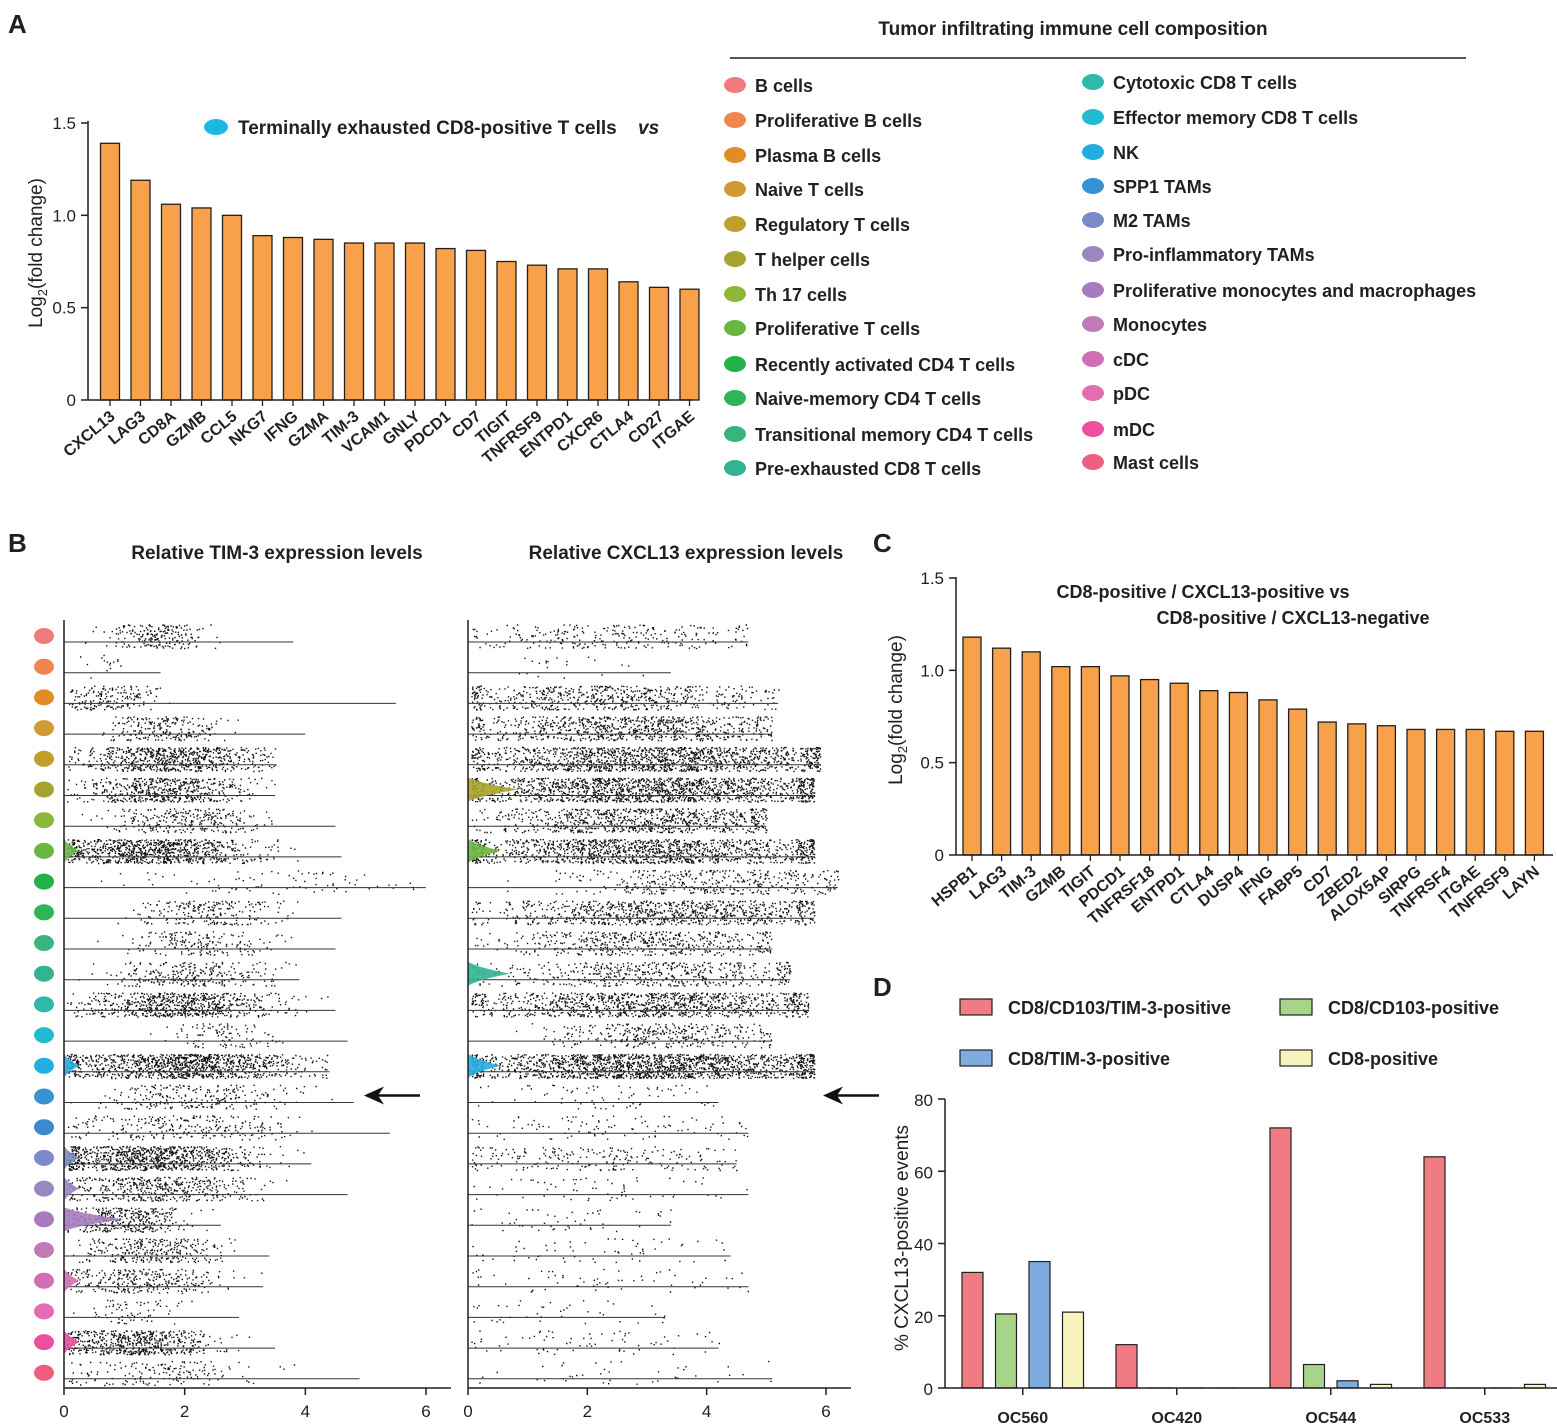 The image size is (1557, 1426). Describe the element at coordinates (1162, 187) in the screenshot. I see `legend-label: SPP1 TAMs` at that location.